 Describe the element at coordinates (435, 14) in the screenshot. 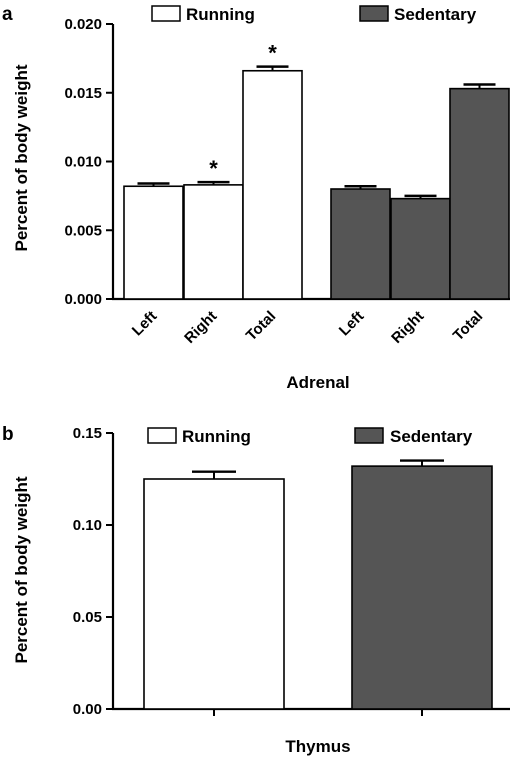

I see `legend-a-sedentary-label: Sedentary` at that location.